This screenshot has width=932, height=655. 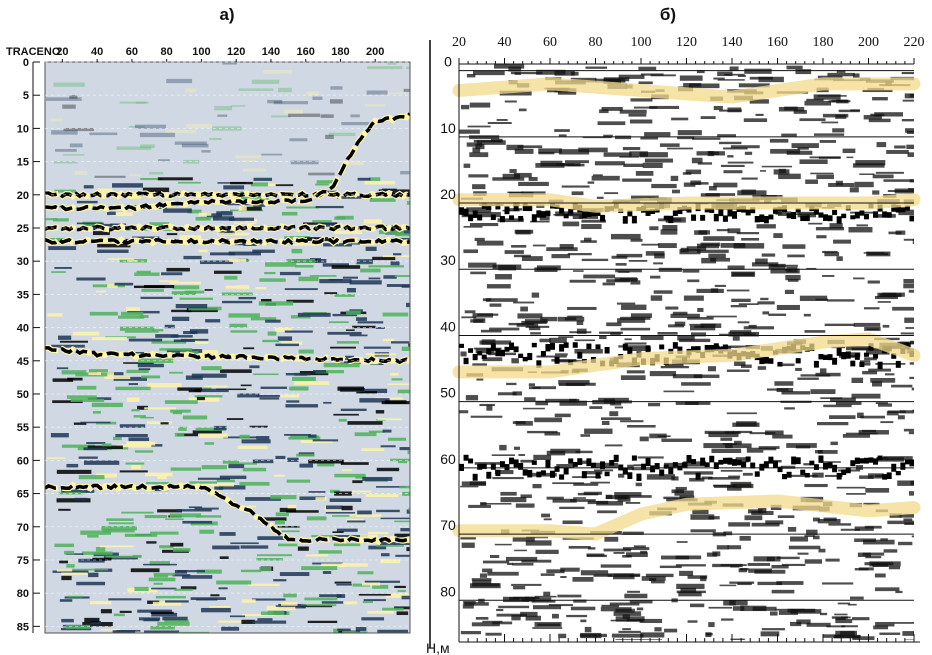 I want to click on panel-a-y-tick-label: 10, so click(x=23, y=129).